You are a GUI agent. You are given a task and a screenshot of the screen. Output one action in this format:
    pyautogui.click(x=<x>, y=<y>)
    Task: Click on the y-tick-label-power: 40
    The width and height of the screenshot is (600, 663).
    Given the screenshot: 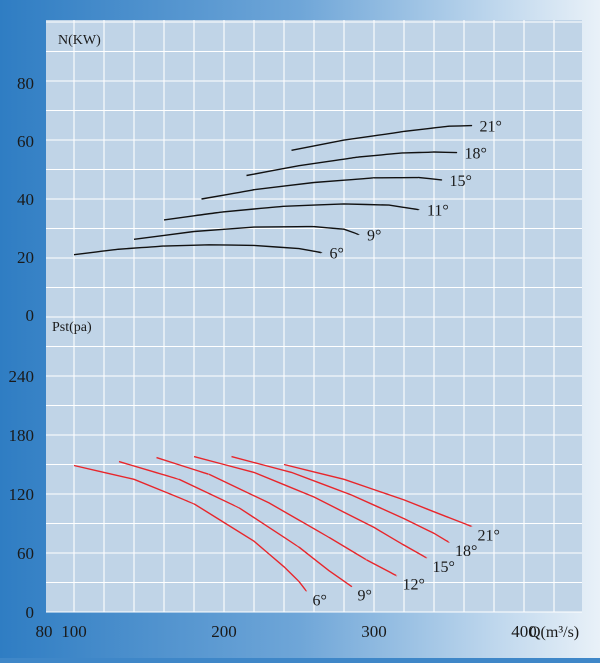 What is the action you would take?
    pyautogui.click(x=25, y=199)
    